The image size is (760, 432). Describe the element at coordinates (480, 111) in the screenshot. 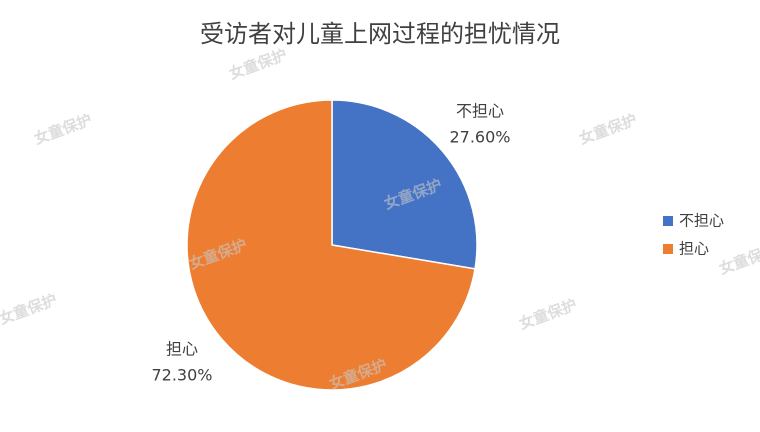

I see `data-label-name: 不担心` at that location.